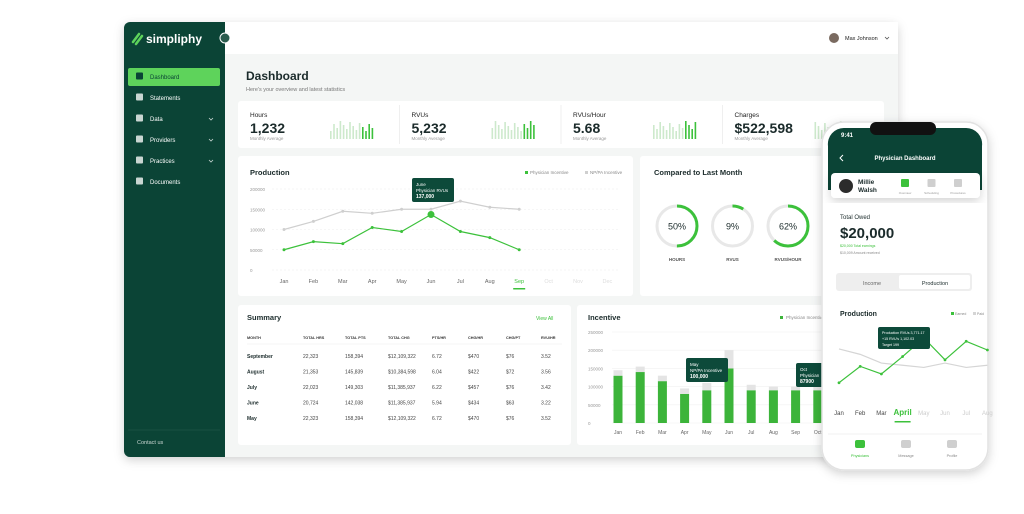 The height and width of the screenshot is (514, 1024). Describe the element at coordinates (156, 120) in the screenshot. I see `nav-item: Data` at that location.